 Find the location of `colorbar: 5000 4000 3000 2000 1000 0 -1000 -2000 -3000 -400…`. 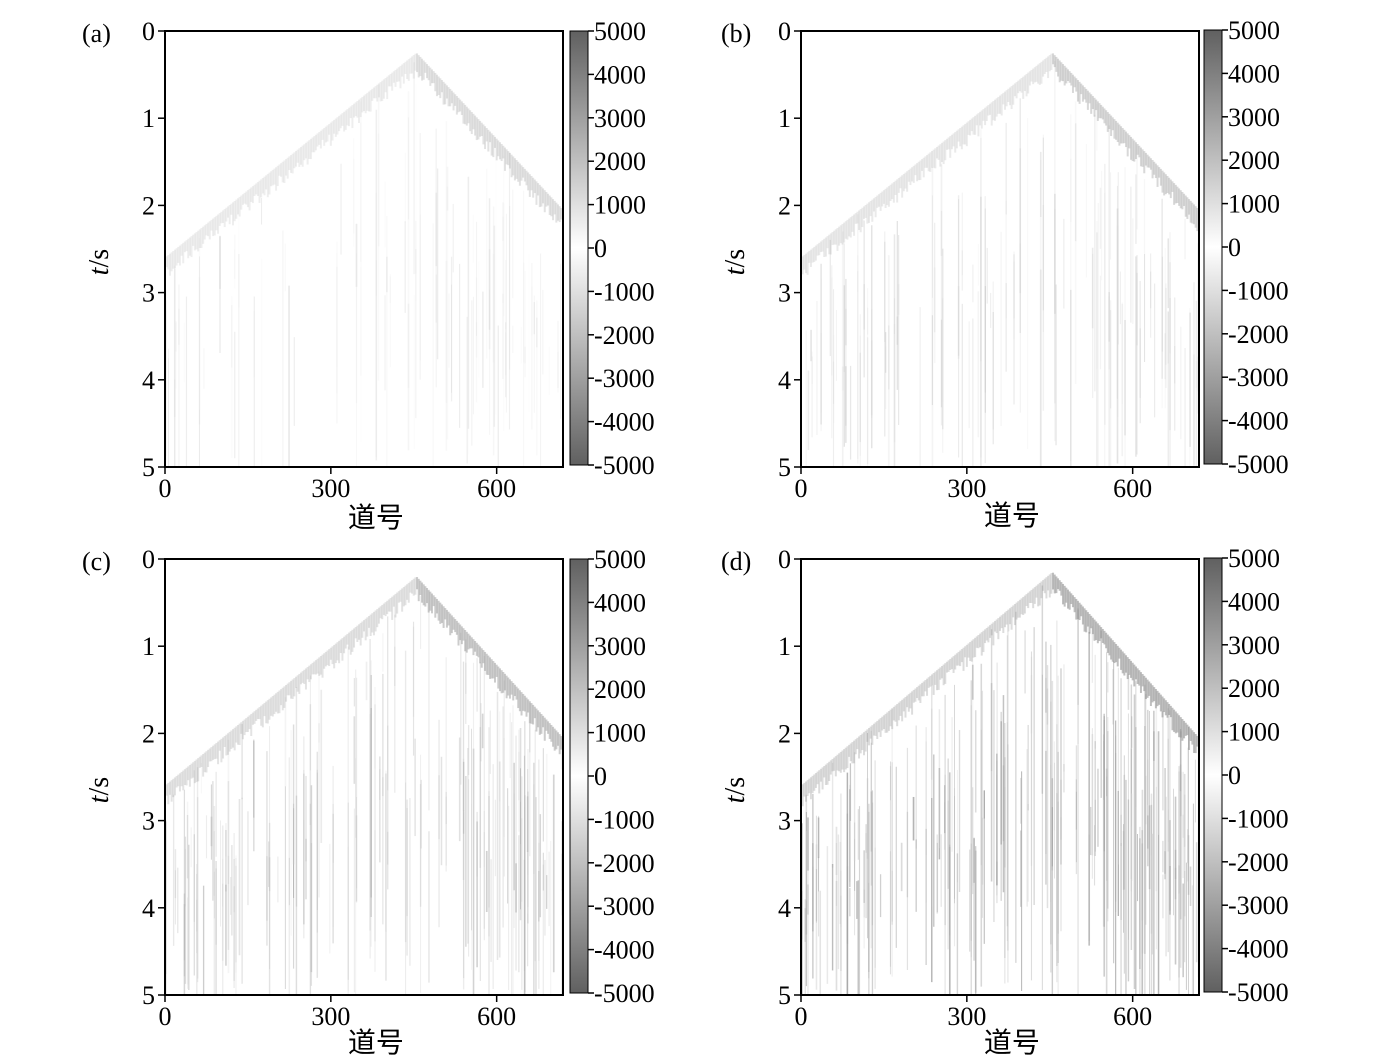

colorbar: 5000 4000 3000 2000 1000 0 -1000 -2000 -3000 -400… is located at coordinates (612, 248).